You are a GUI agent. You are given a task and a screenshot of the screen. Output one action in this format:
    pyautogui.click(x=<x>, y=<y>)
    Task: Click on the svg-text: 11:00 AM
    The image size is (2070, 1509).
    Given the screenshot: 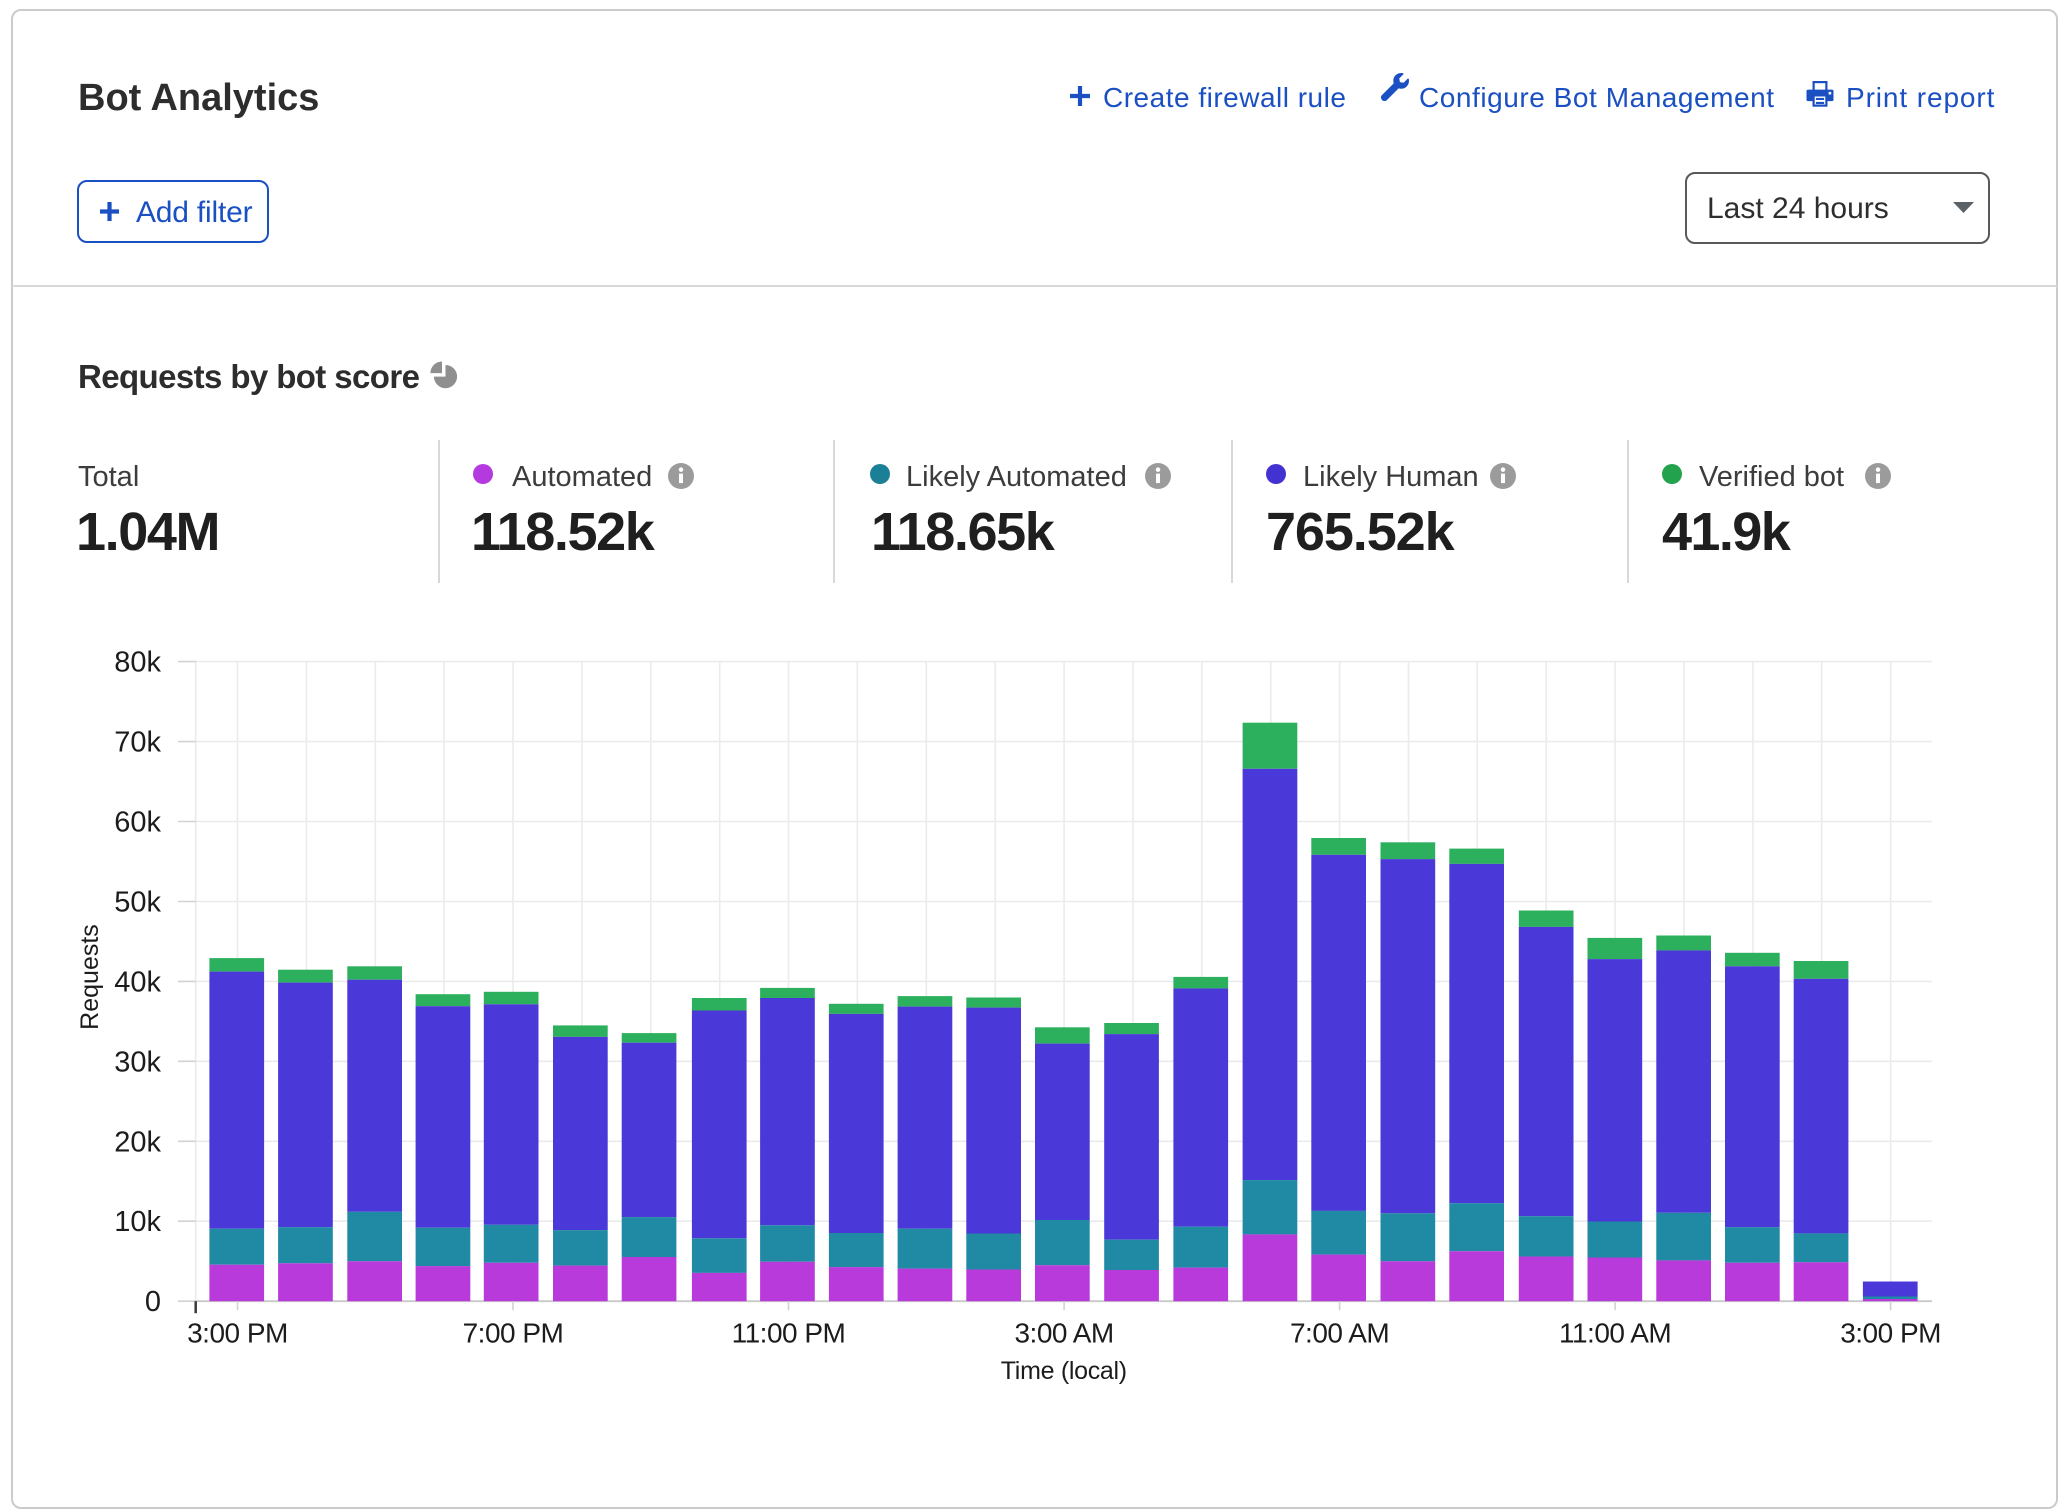 What is the action you would take?
    pyautogui.click(x=1615, y=1333)
    